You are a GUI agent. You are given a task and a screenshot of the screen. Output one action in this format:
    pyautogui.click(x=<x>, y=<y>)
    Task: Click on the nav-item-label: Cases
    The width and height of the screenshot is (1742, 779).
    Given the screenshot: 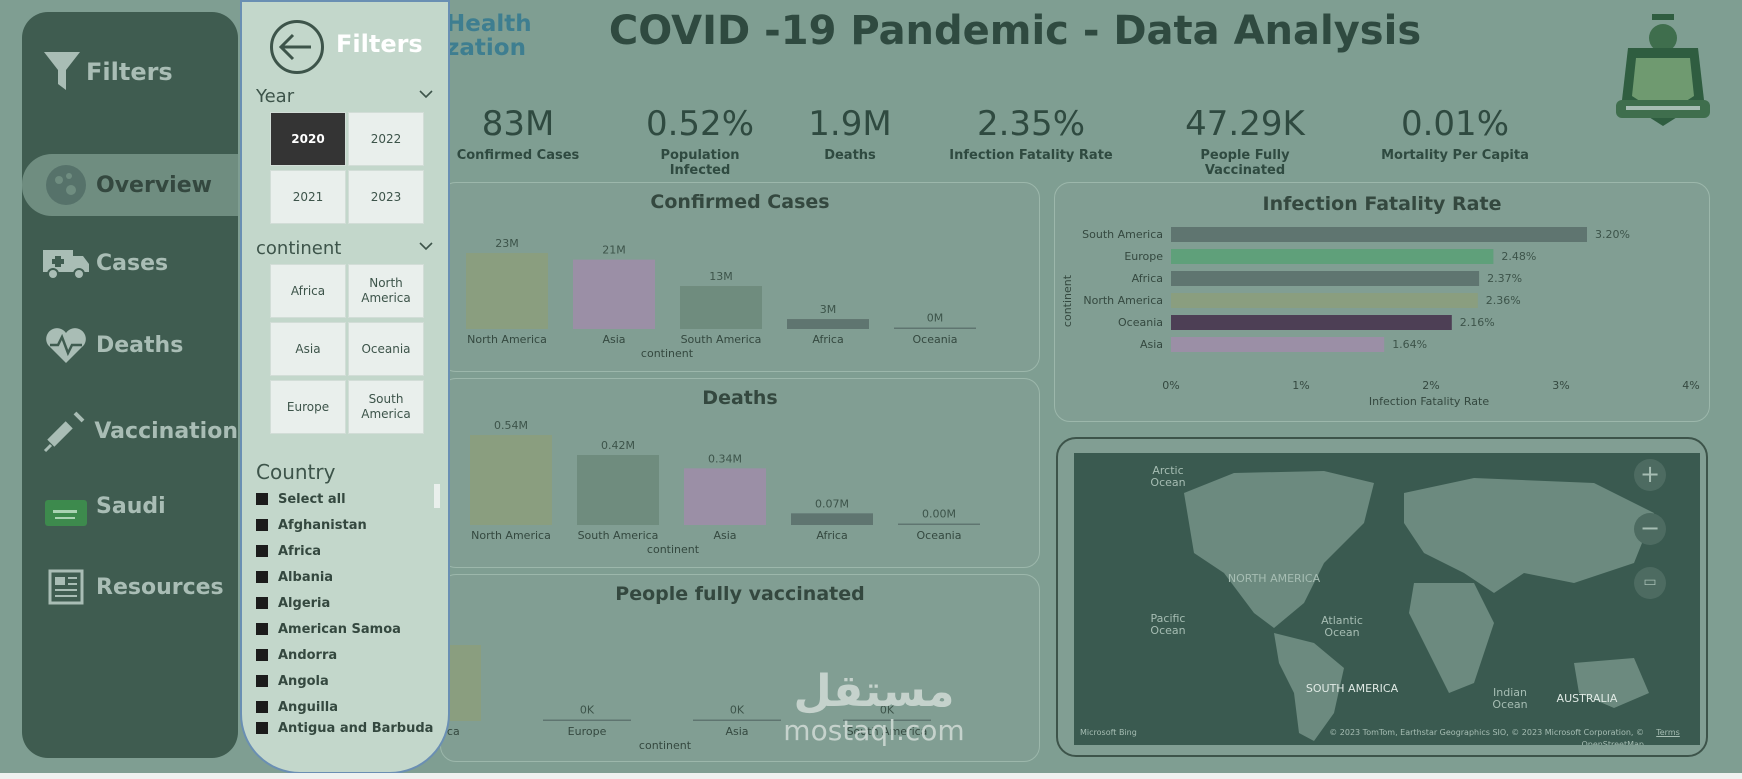 What is the action you would take?
    pyautogui.click(x=132, y=263)
    